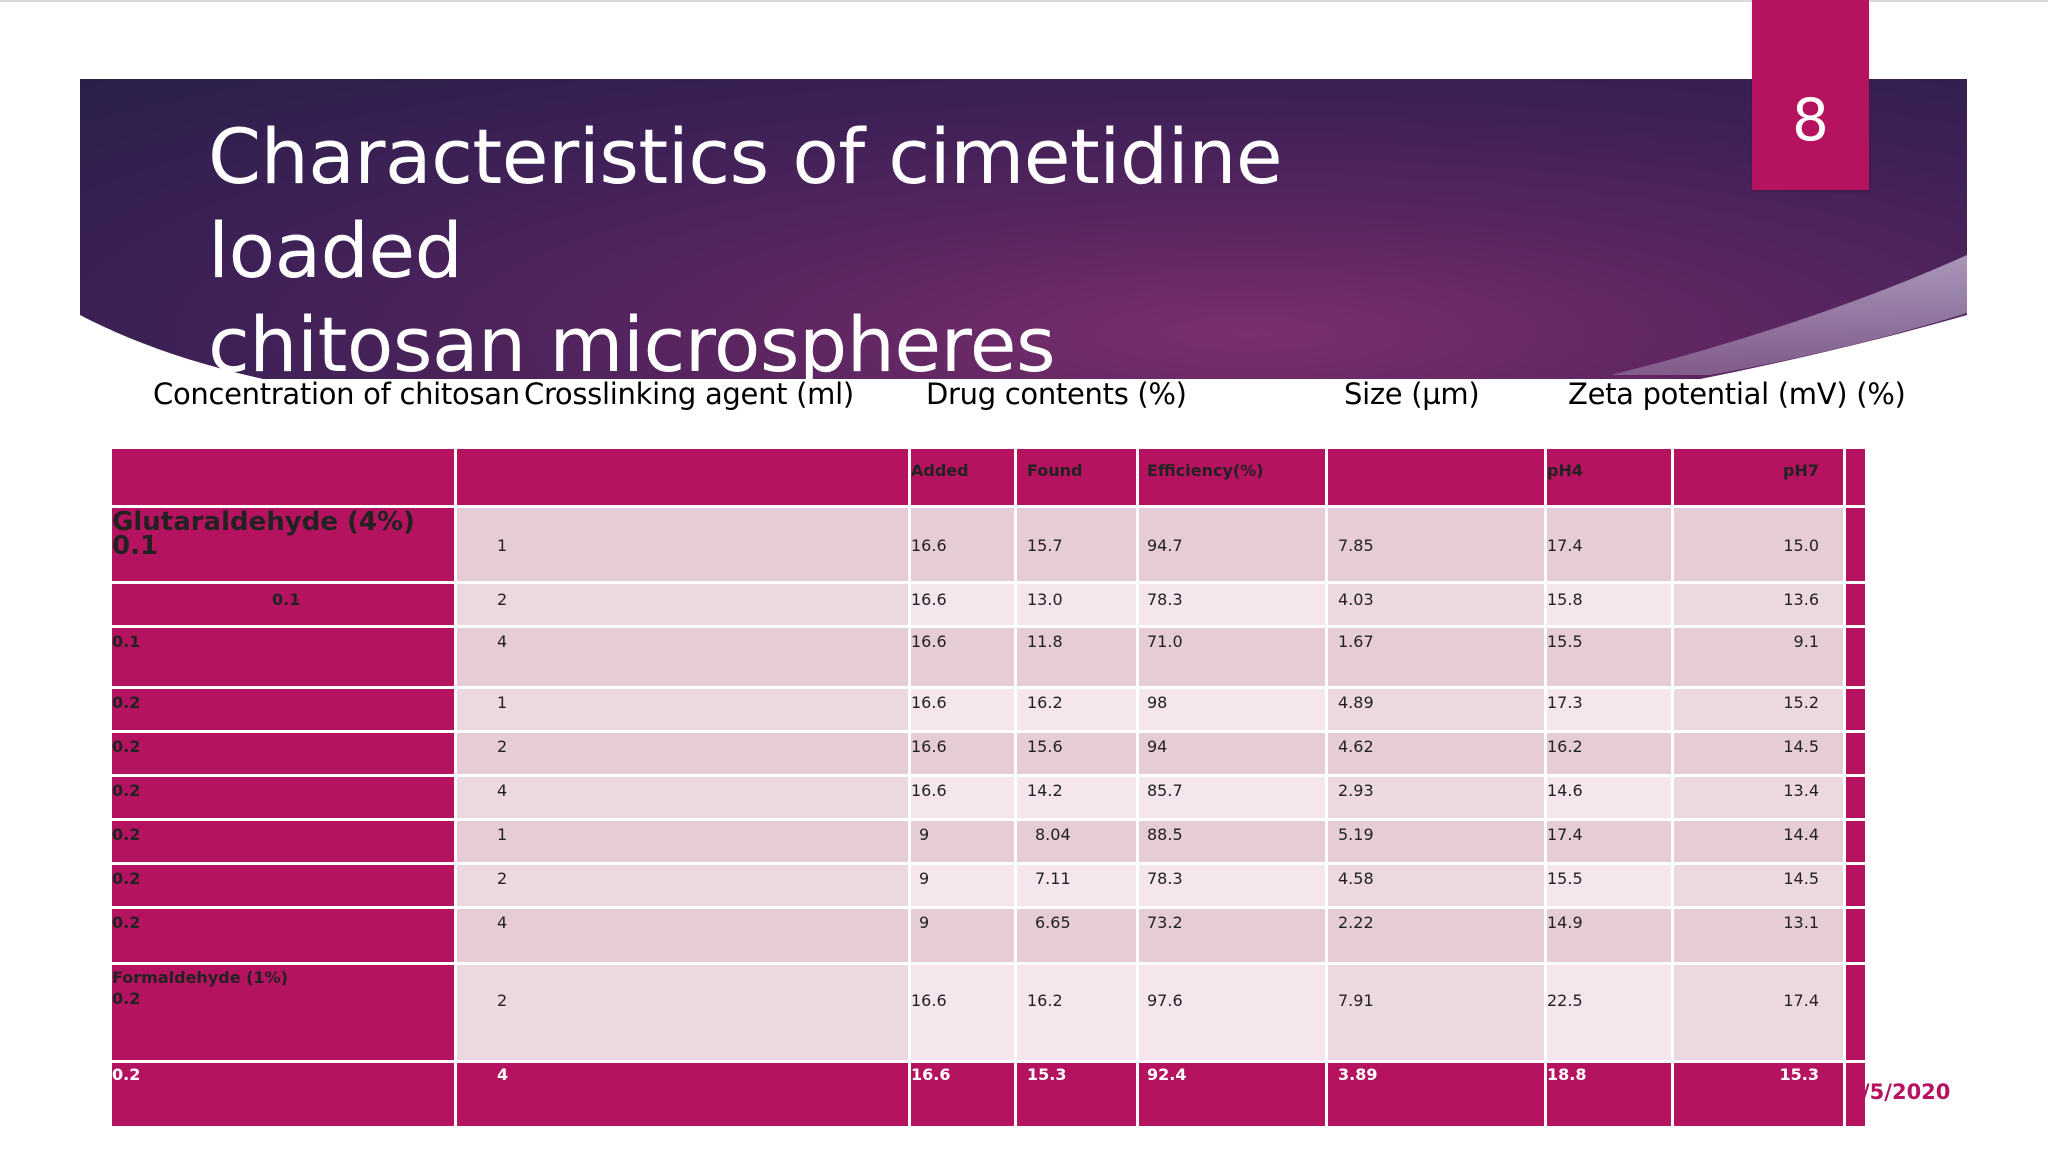 The height and width of the screenshot is (1152, 2048). What do you see at coordinates (1076, 797) in the screenshot?
I see `cell-found: 14.2` at bounding box center [1076, 797].